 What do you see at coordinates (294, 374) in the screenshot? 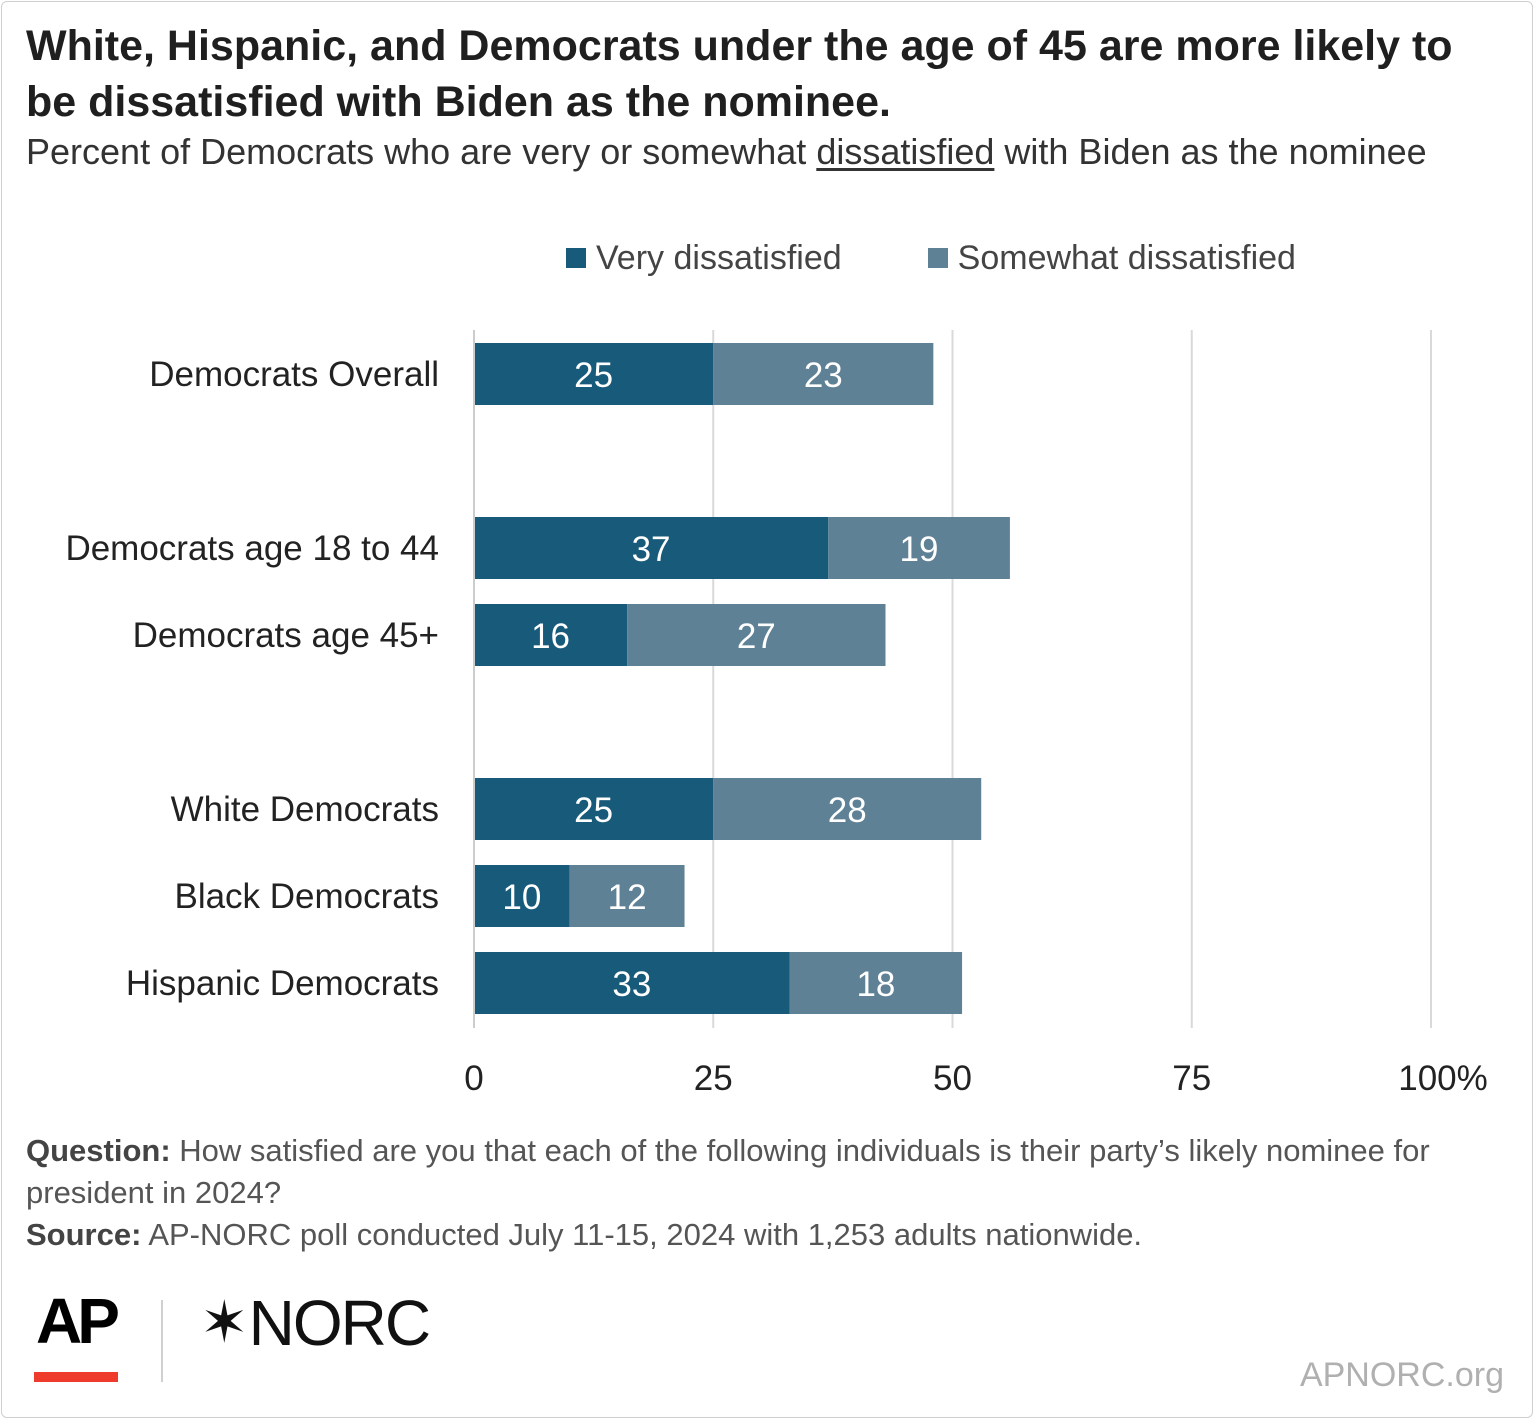
I see `category-label: Democrats Overall` at bounding box center [294, 374].